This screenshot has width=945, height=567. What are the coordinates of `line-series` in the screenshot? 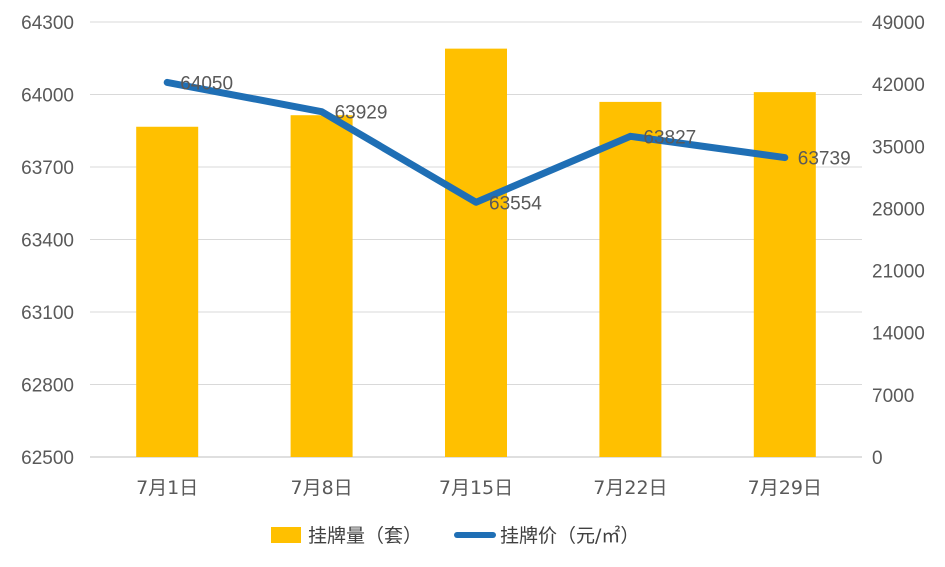 It's located at (476, 142).